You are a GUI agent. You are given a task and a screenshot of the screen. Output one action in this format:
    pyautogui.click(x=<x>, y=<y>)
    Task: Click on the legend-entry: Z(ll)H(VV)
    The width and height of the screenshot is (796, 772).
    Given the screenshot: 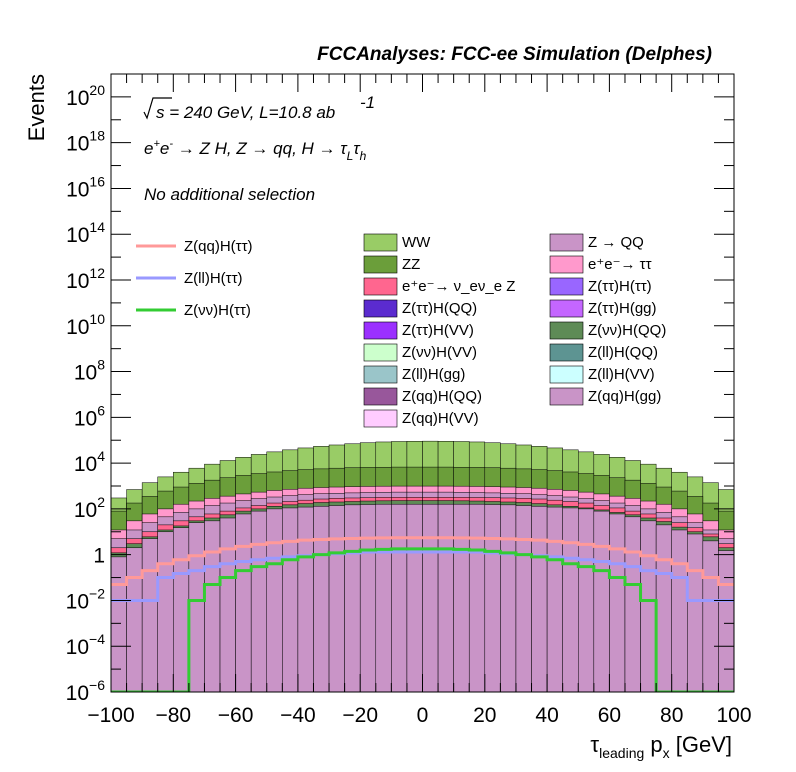 What is the action you would take?
    pyautogui.click(x=602, y=374)
    